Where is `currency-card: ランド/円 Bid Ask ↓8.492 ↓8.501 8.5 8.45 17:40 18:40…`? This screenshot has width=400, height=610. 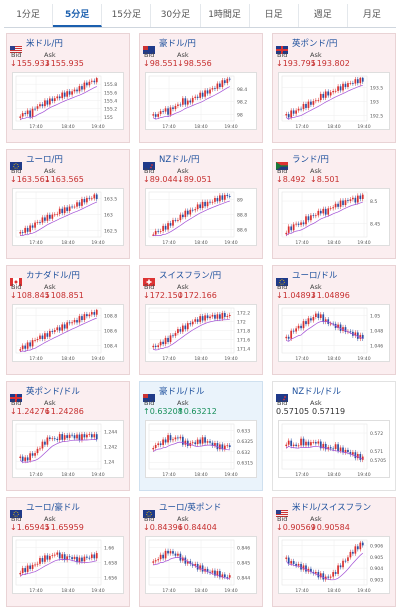
currency-card: ランド/円 Bid Ask ↓8.492 ↓8.501 8.5 8.45 17:40 18:40… is located at coordinates (334, 204).